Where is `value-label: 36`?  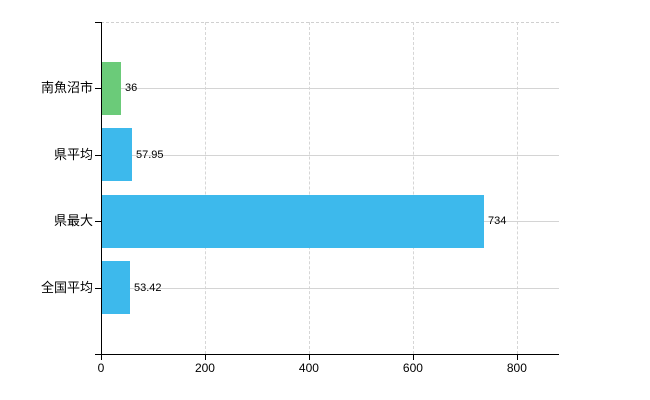
value-label: 36 is located at coordinates (131, 88).